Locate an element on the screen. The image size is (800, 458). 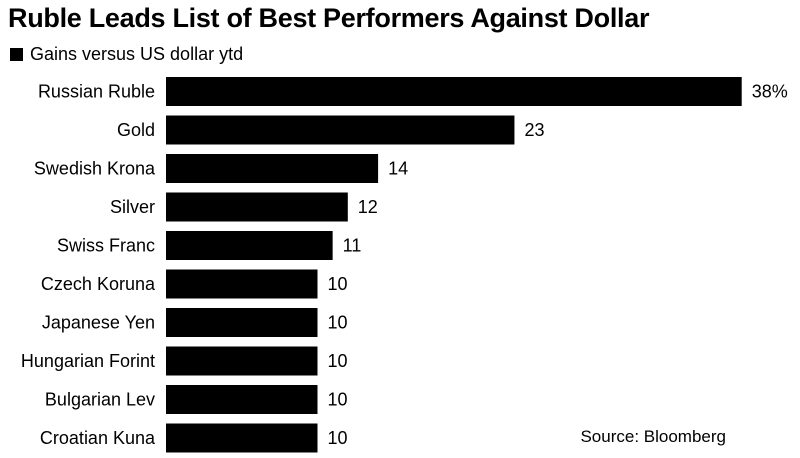
category-label: Croatian Kuna is located at coordinates (98, 438).